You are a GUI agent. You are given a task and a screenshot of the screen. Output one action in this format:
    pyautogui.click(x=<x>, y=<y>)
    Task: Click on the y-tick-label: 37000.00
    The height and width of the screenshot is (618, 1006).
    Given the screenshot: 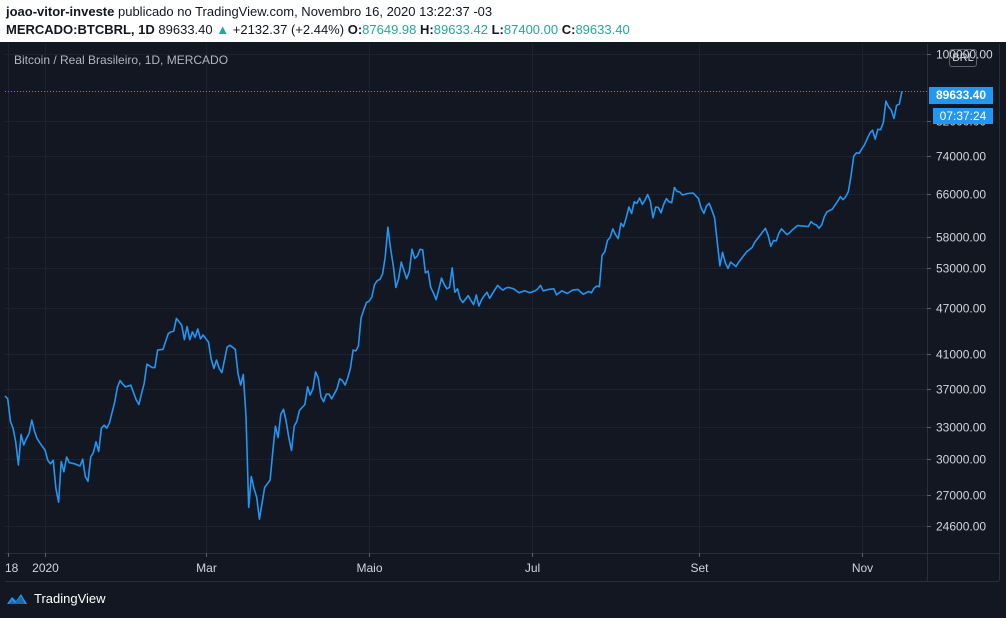 What is the action you would take?
    pyautogui.click(x=961, y=390)
    